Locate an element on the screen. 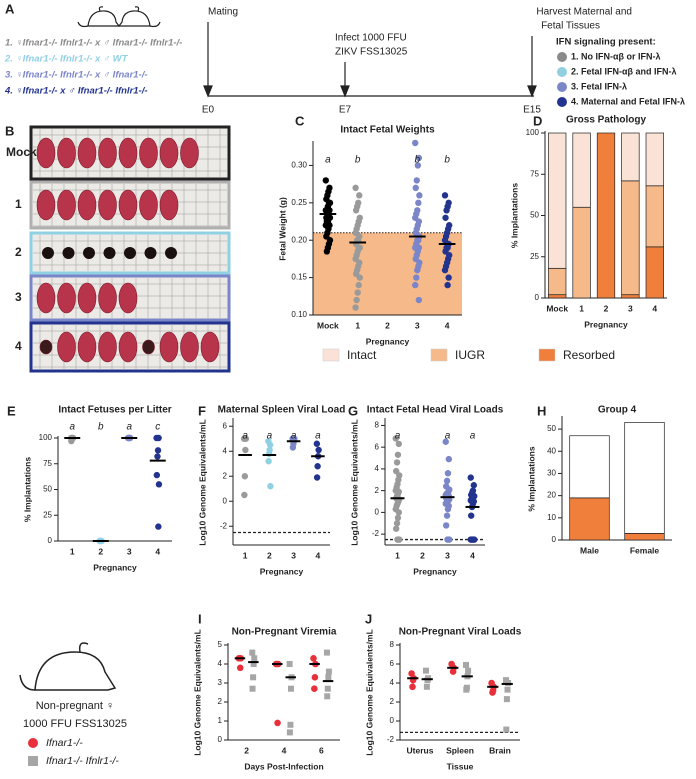 Image resolution: width=696 pixels, height=779 pixels. x-axis-label: Days Post-Infection is located at coordinates (283, 766).